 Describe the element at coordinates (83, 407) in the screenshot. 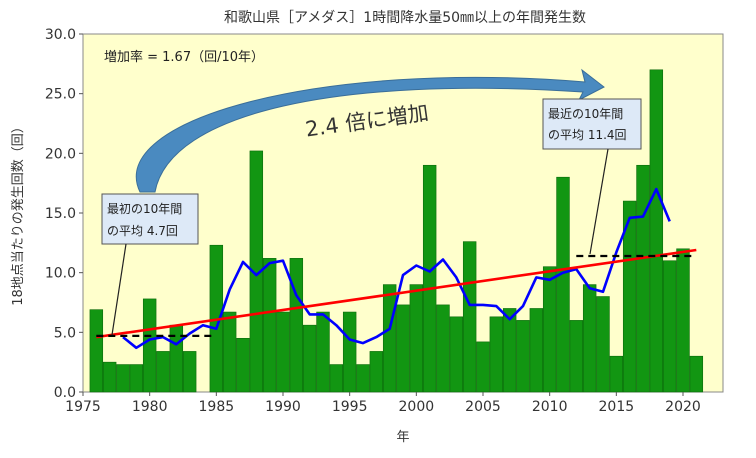

I see `x-tick-label-0: 1975` at that location.